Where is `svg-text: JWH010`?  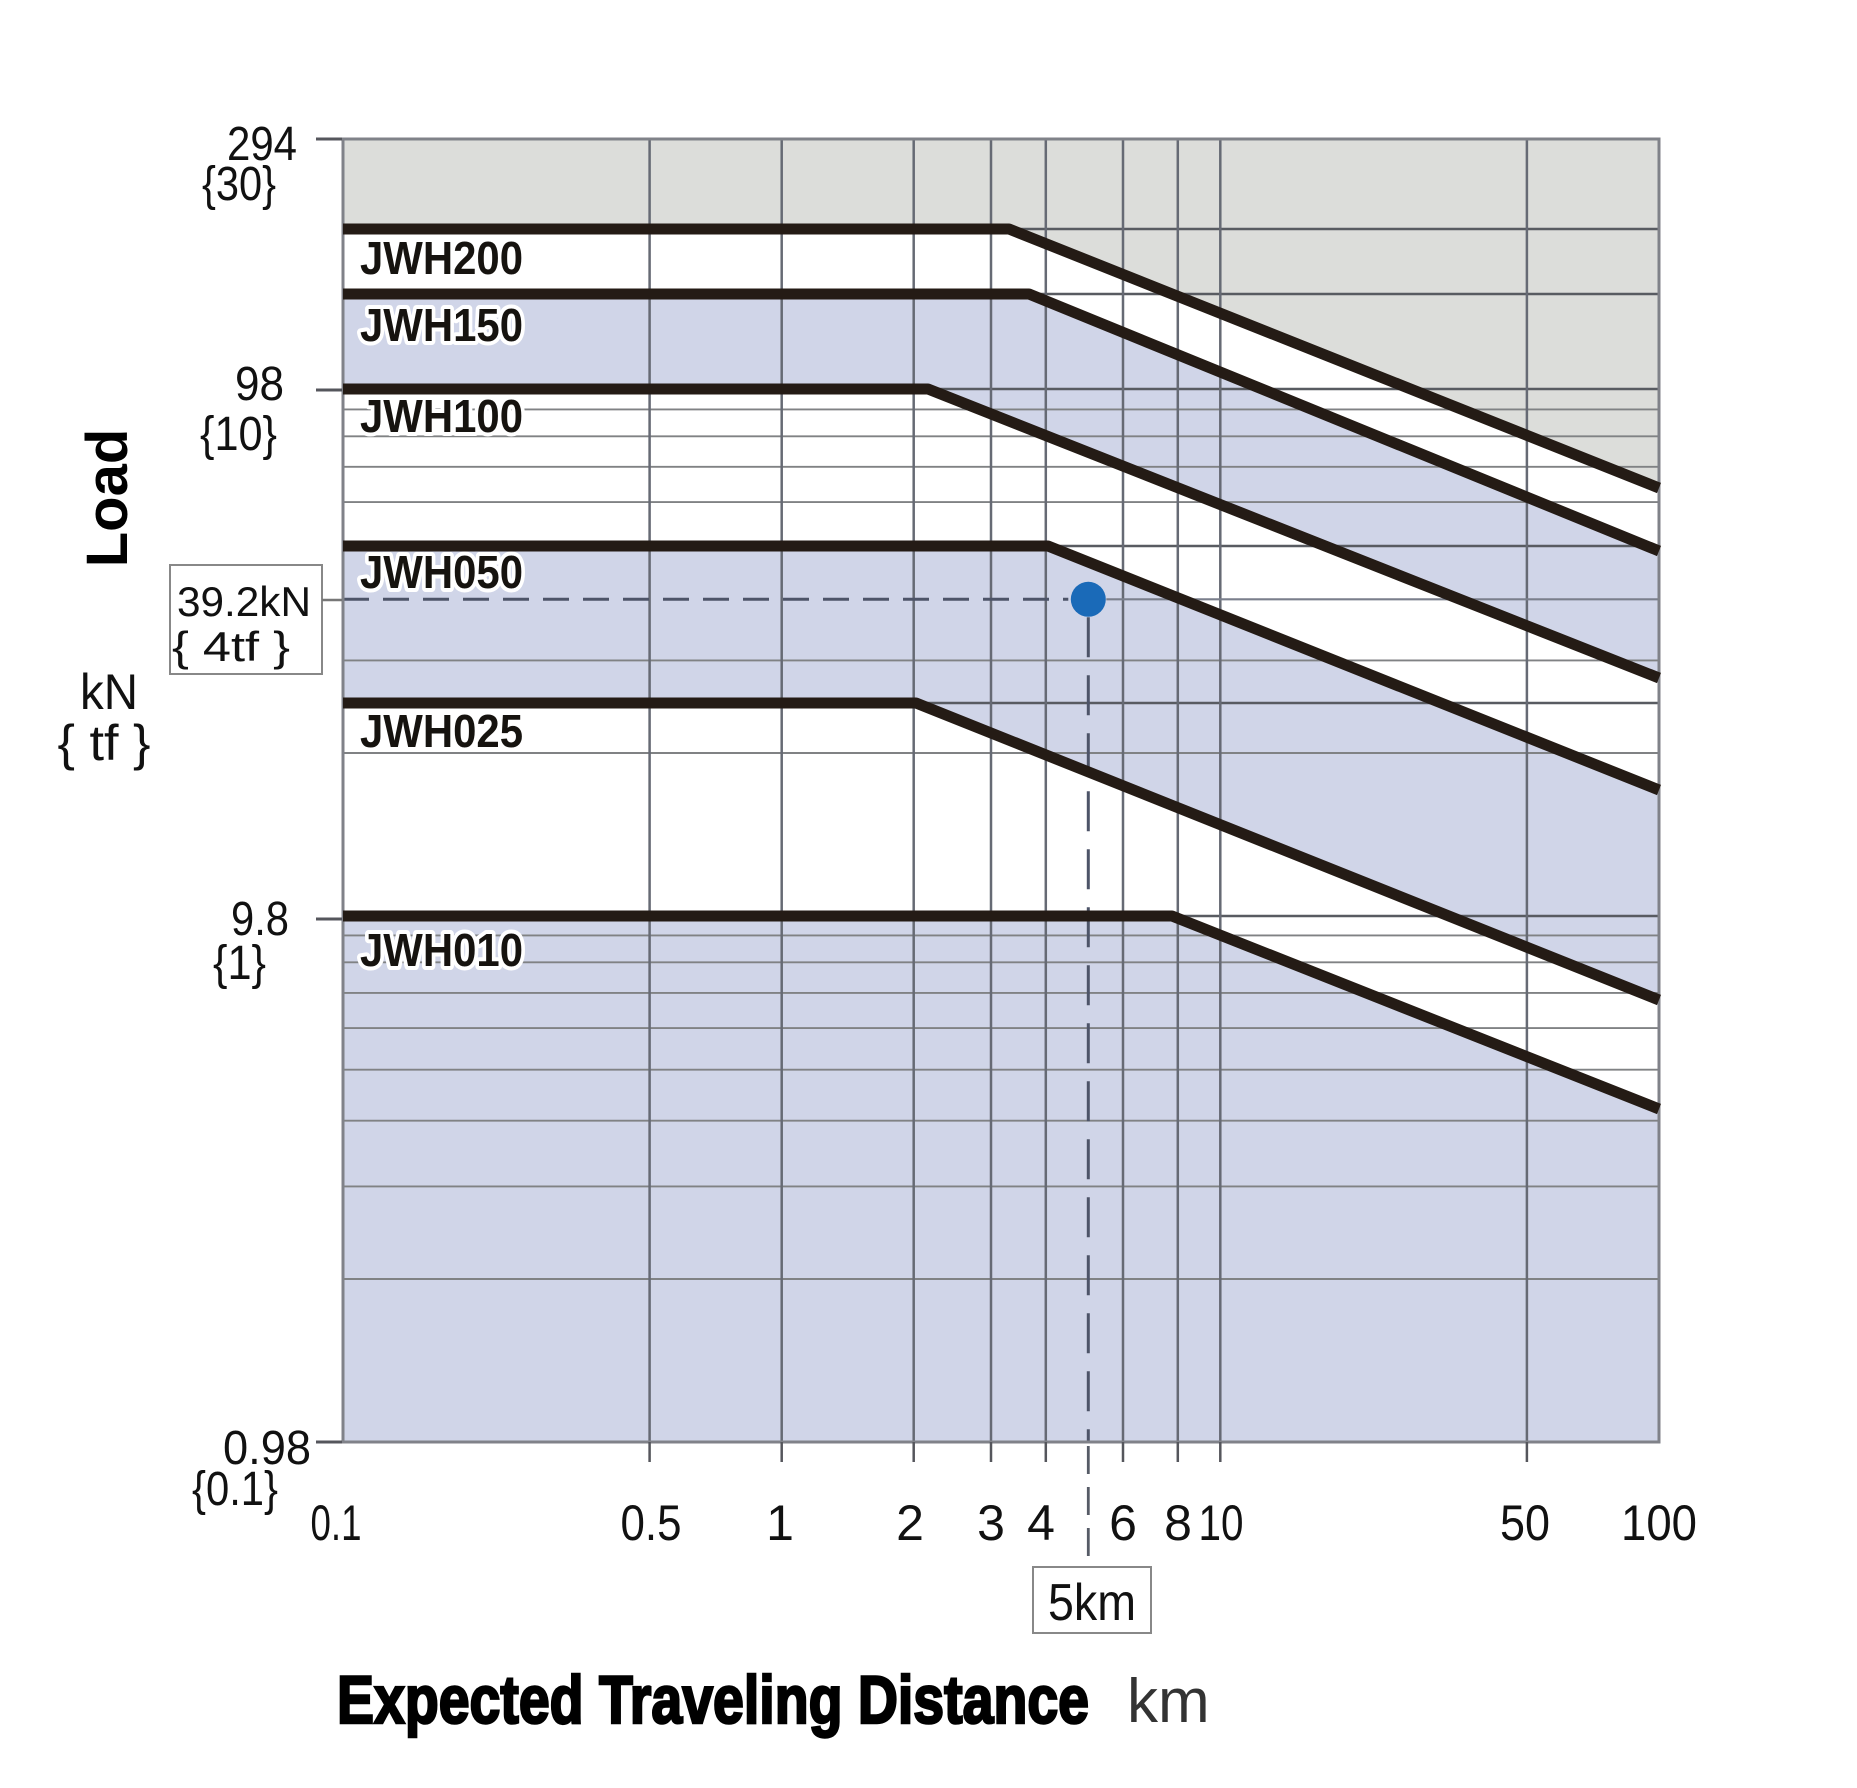 svg-text: JWH010 is located at coordinates (441, 950).